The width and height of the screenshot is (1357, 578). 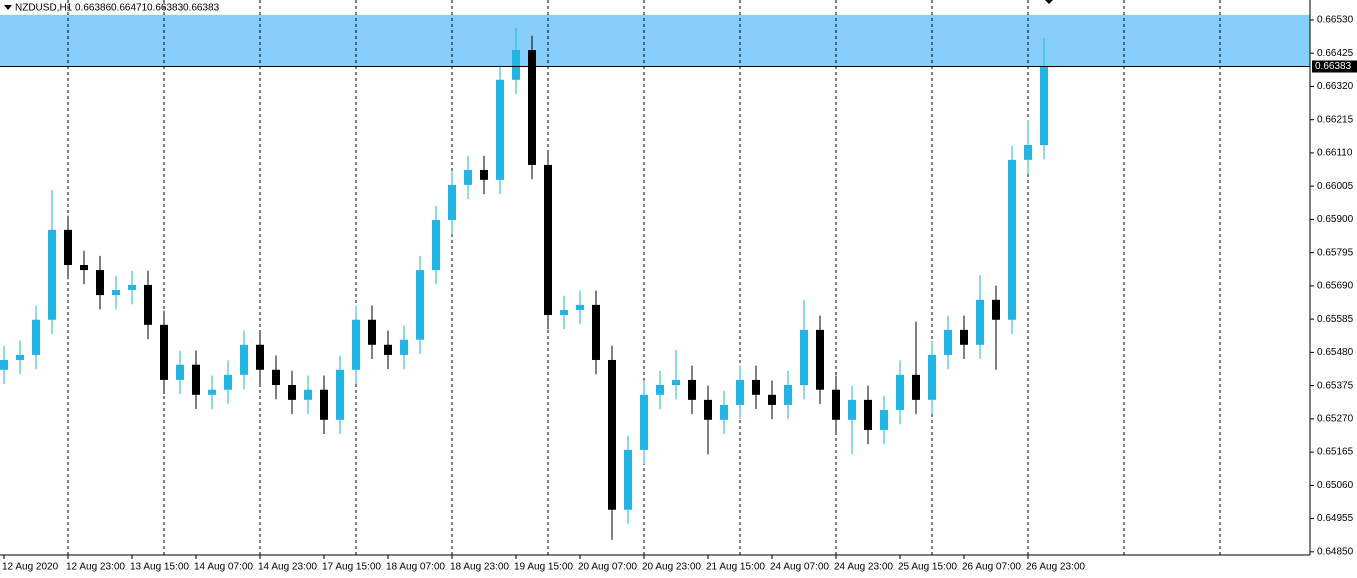 What do you see at coordinates (1335, 53) in the screenshot?
I see `y-tick-label: 0.66425` at bounding box center [1335, 53].